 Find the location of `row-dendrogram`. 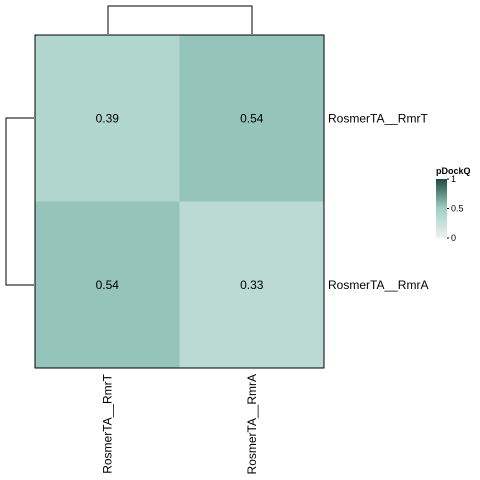

row-dendrogram is located at coordinates (19, 201).